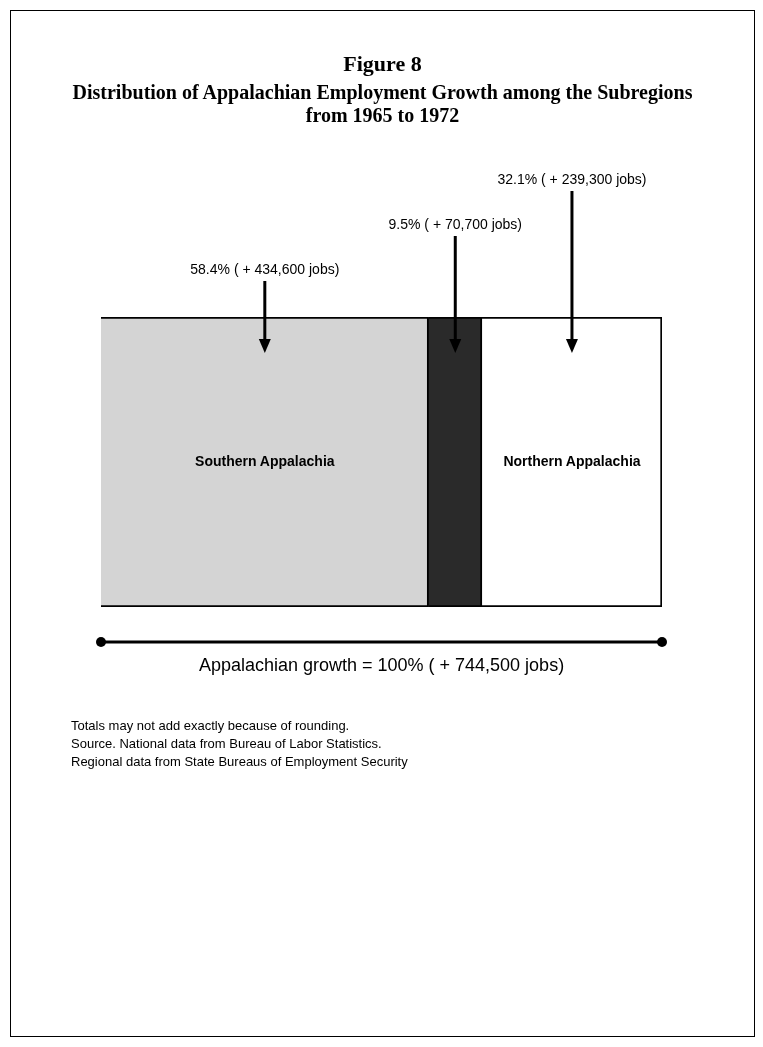 The image size is (763, 1047). What do you see at coordinates (265, 460) in the screenshot?
I see `series-label: Southern Appalachia` at bounding box center [265, 460].